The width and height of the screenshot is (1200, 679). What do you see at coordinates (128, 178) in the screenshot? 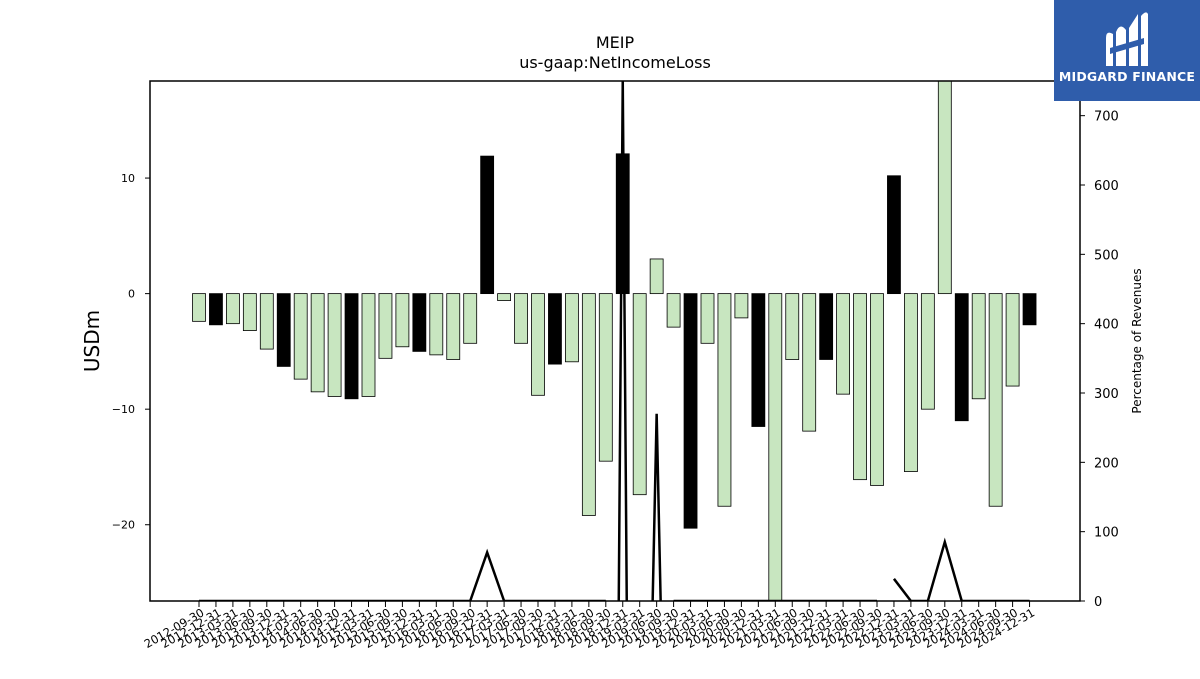
I see `y-tick-label: 10` at bounding box center [128, 178].